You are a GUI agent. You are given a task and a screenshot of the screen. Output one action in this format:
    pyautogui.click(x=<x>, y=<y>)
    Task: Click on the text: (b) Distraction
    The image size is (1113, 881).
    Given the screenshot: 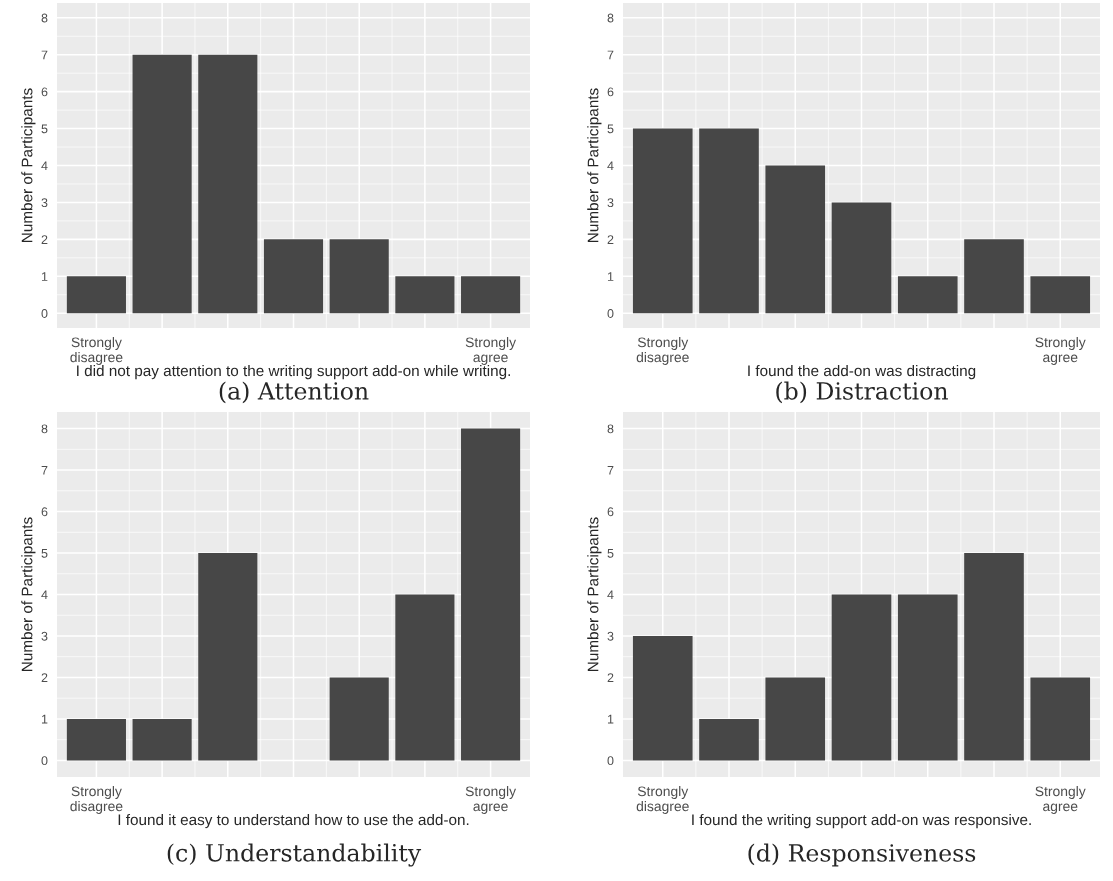 What is the action you would take?
    pyautogui.click(x=862, y=392)
    